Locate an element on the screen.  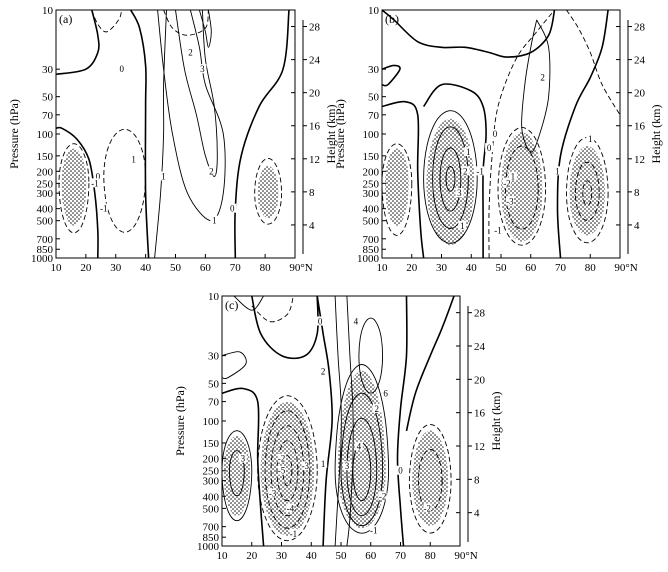
p-tick-label: 400 is located at coordinates (211, 497).